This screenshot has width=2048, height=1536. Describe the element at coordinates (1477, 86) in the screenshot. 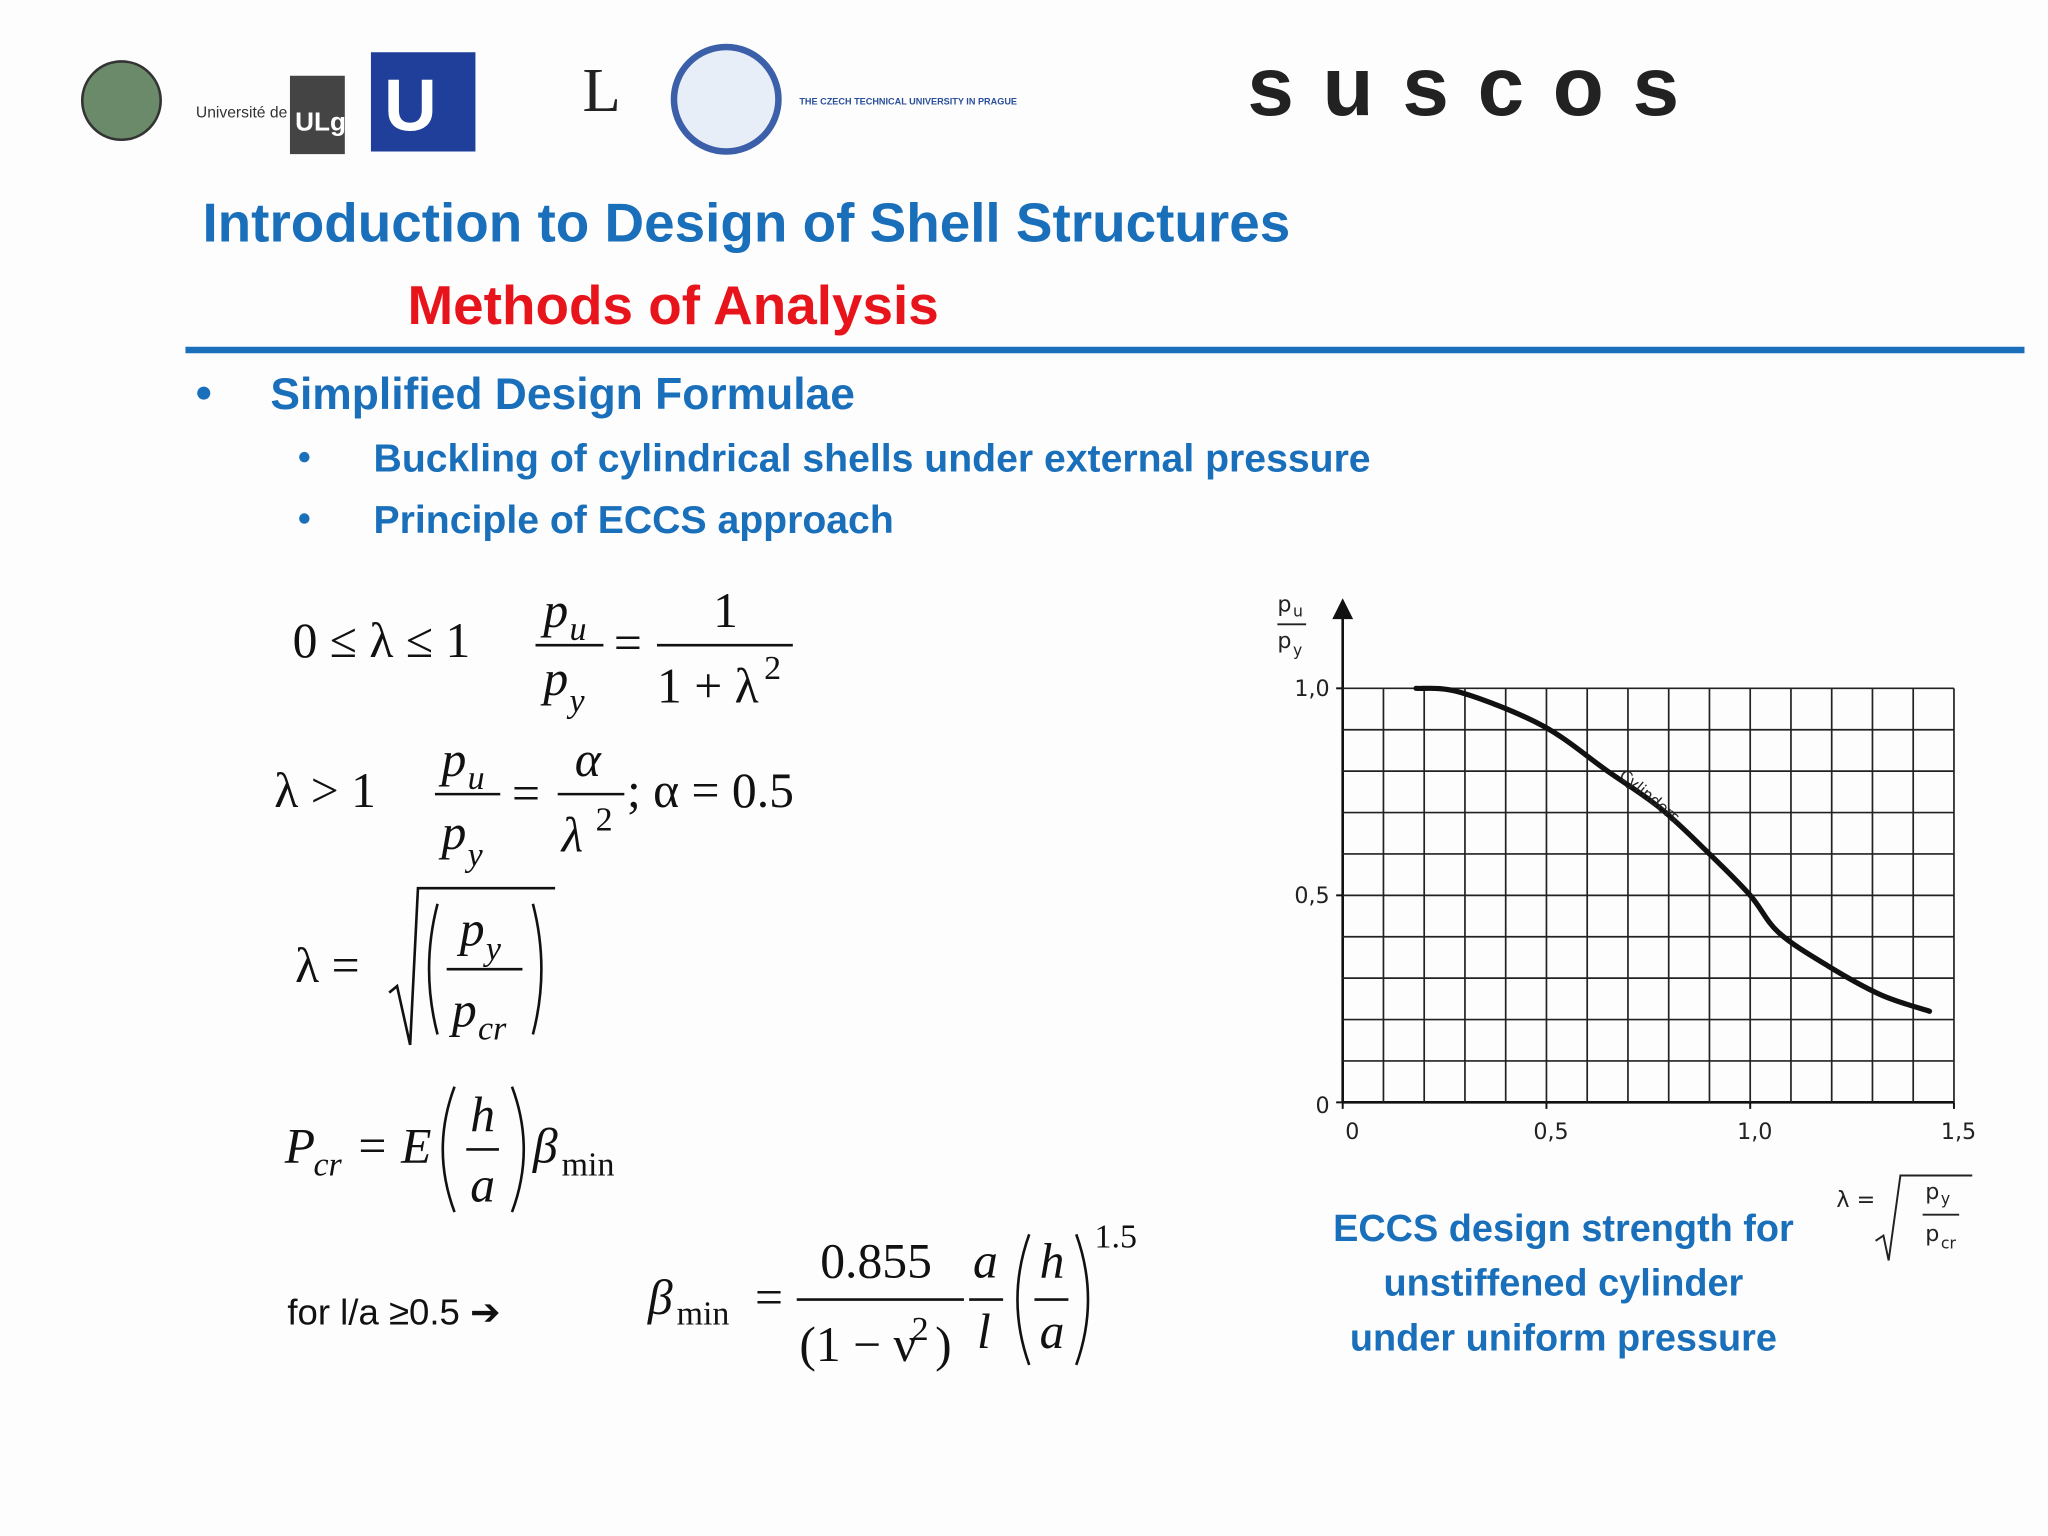

I see `suscos-logo: suscos` at that location.